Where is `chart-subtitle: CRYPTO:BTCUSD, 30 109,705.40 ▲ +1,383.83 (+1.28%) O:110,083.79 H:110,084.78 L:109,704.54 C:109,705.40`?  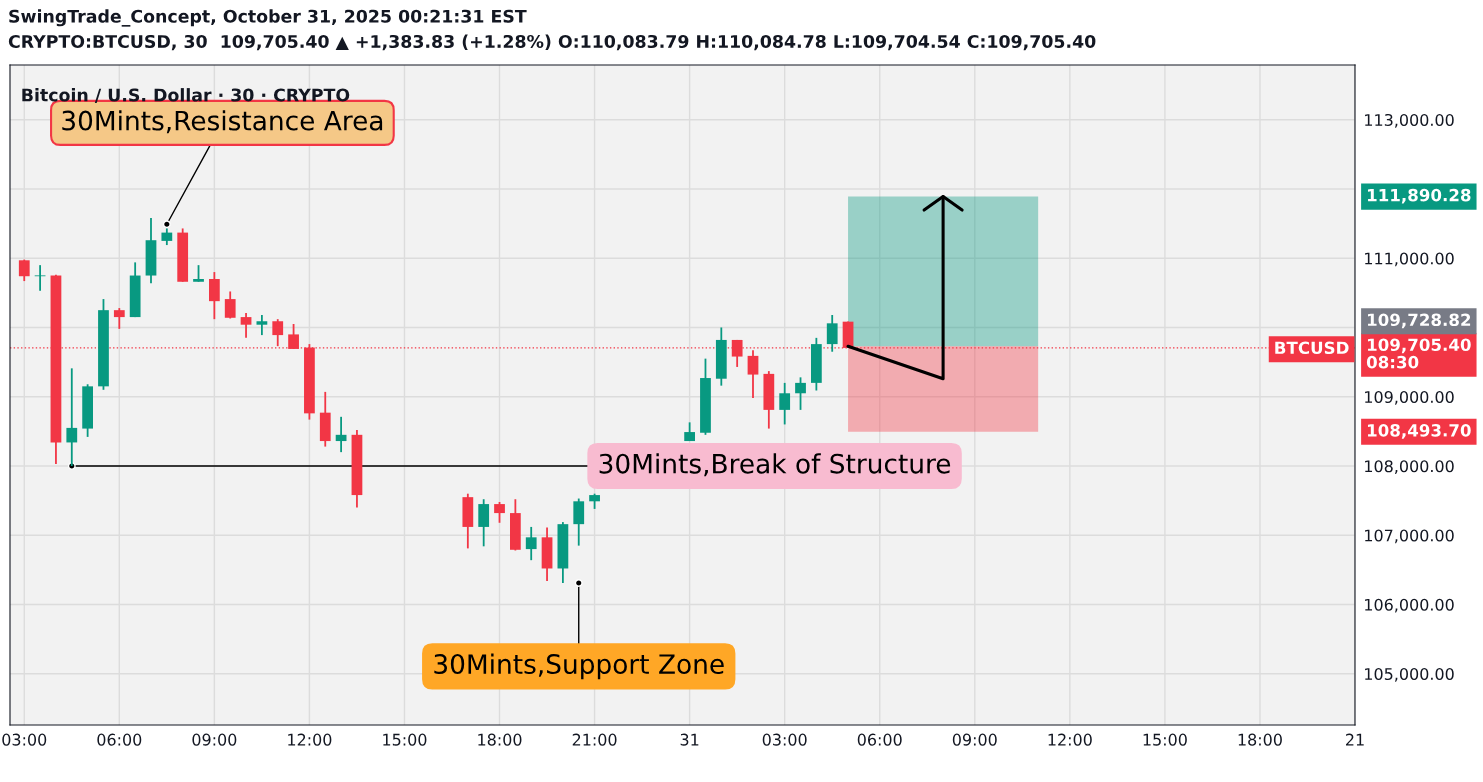
chart-subtitle: CRYPTO:BTCUSD, 30 109,705.40 ▲ +1,383.83 (+1.28%) O:110,083.79 H:110,084.78 L:109,704.54 C:109,705.40 is located at coordinates (552, 42).